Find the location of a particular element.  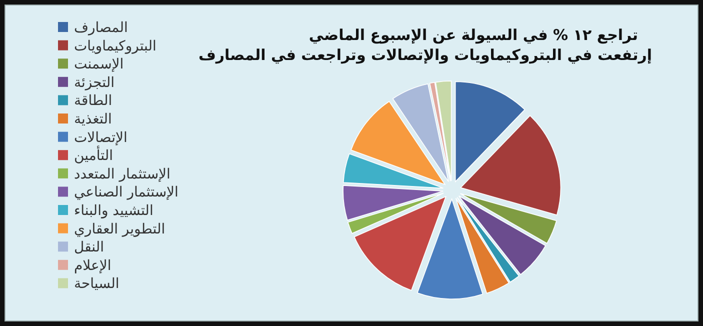

legend-label: الإستثمار الصناعي is located at coordinates (126, 192).